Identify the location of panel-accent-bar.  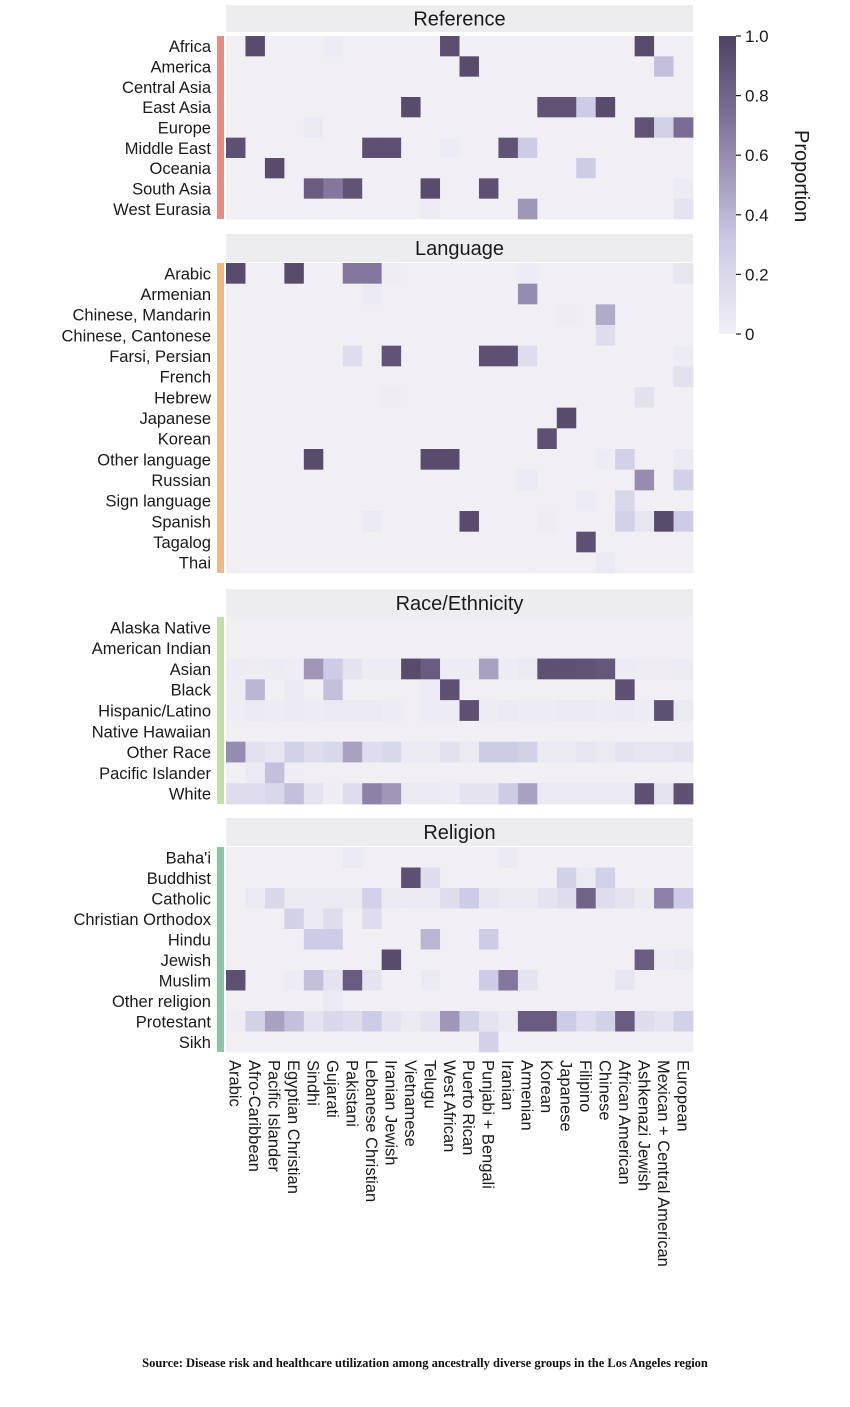
(220, 127).